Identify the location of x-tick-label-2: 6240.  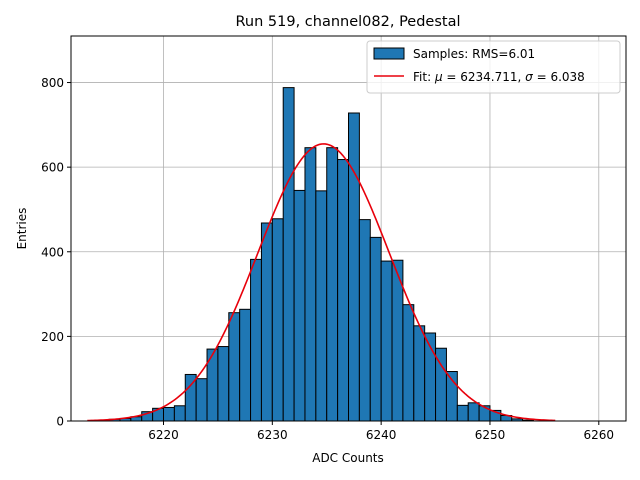
(381, 435).